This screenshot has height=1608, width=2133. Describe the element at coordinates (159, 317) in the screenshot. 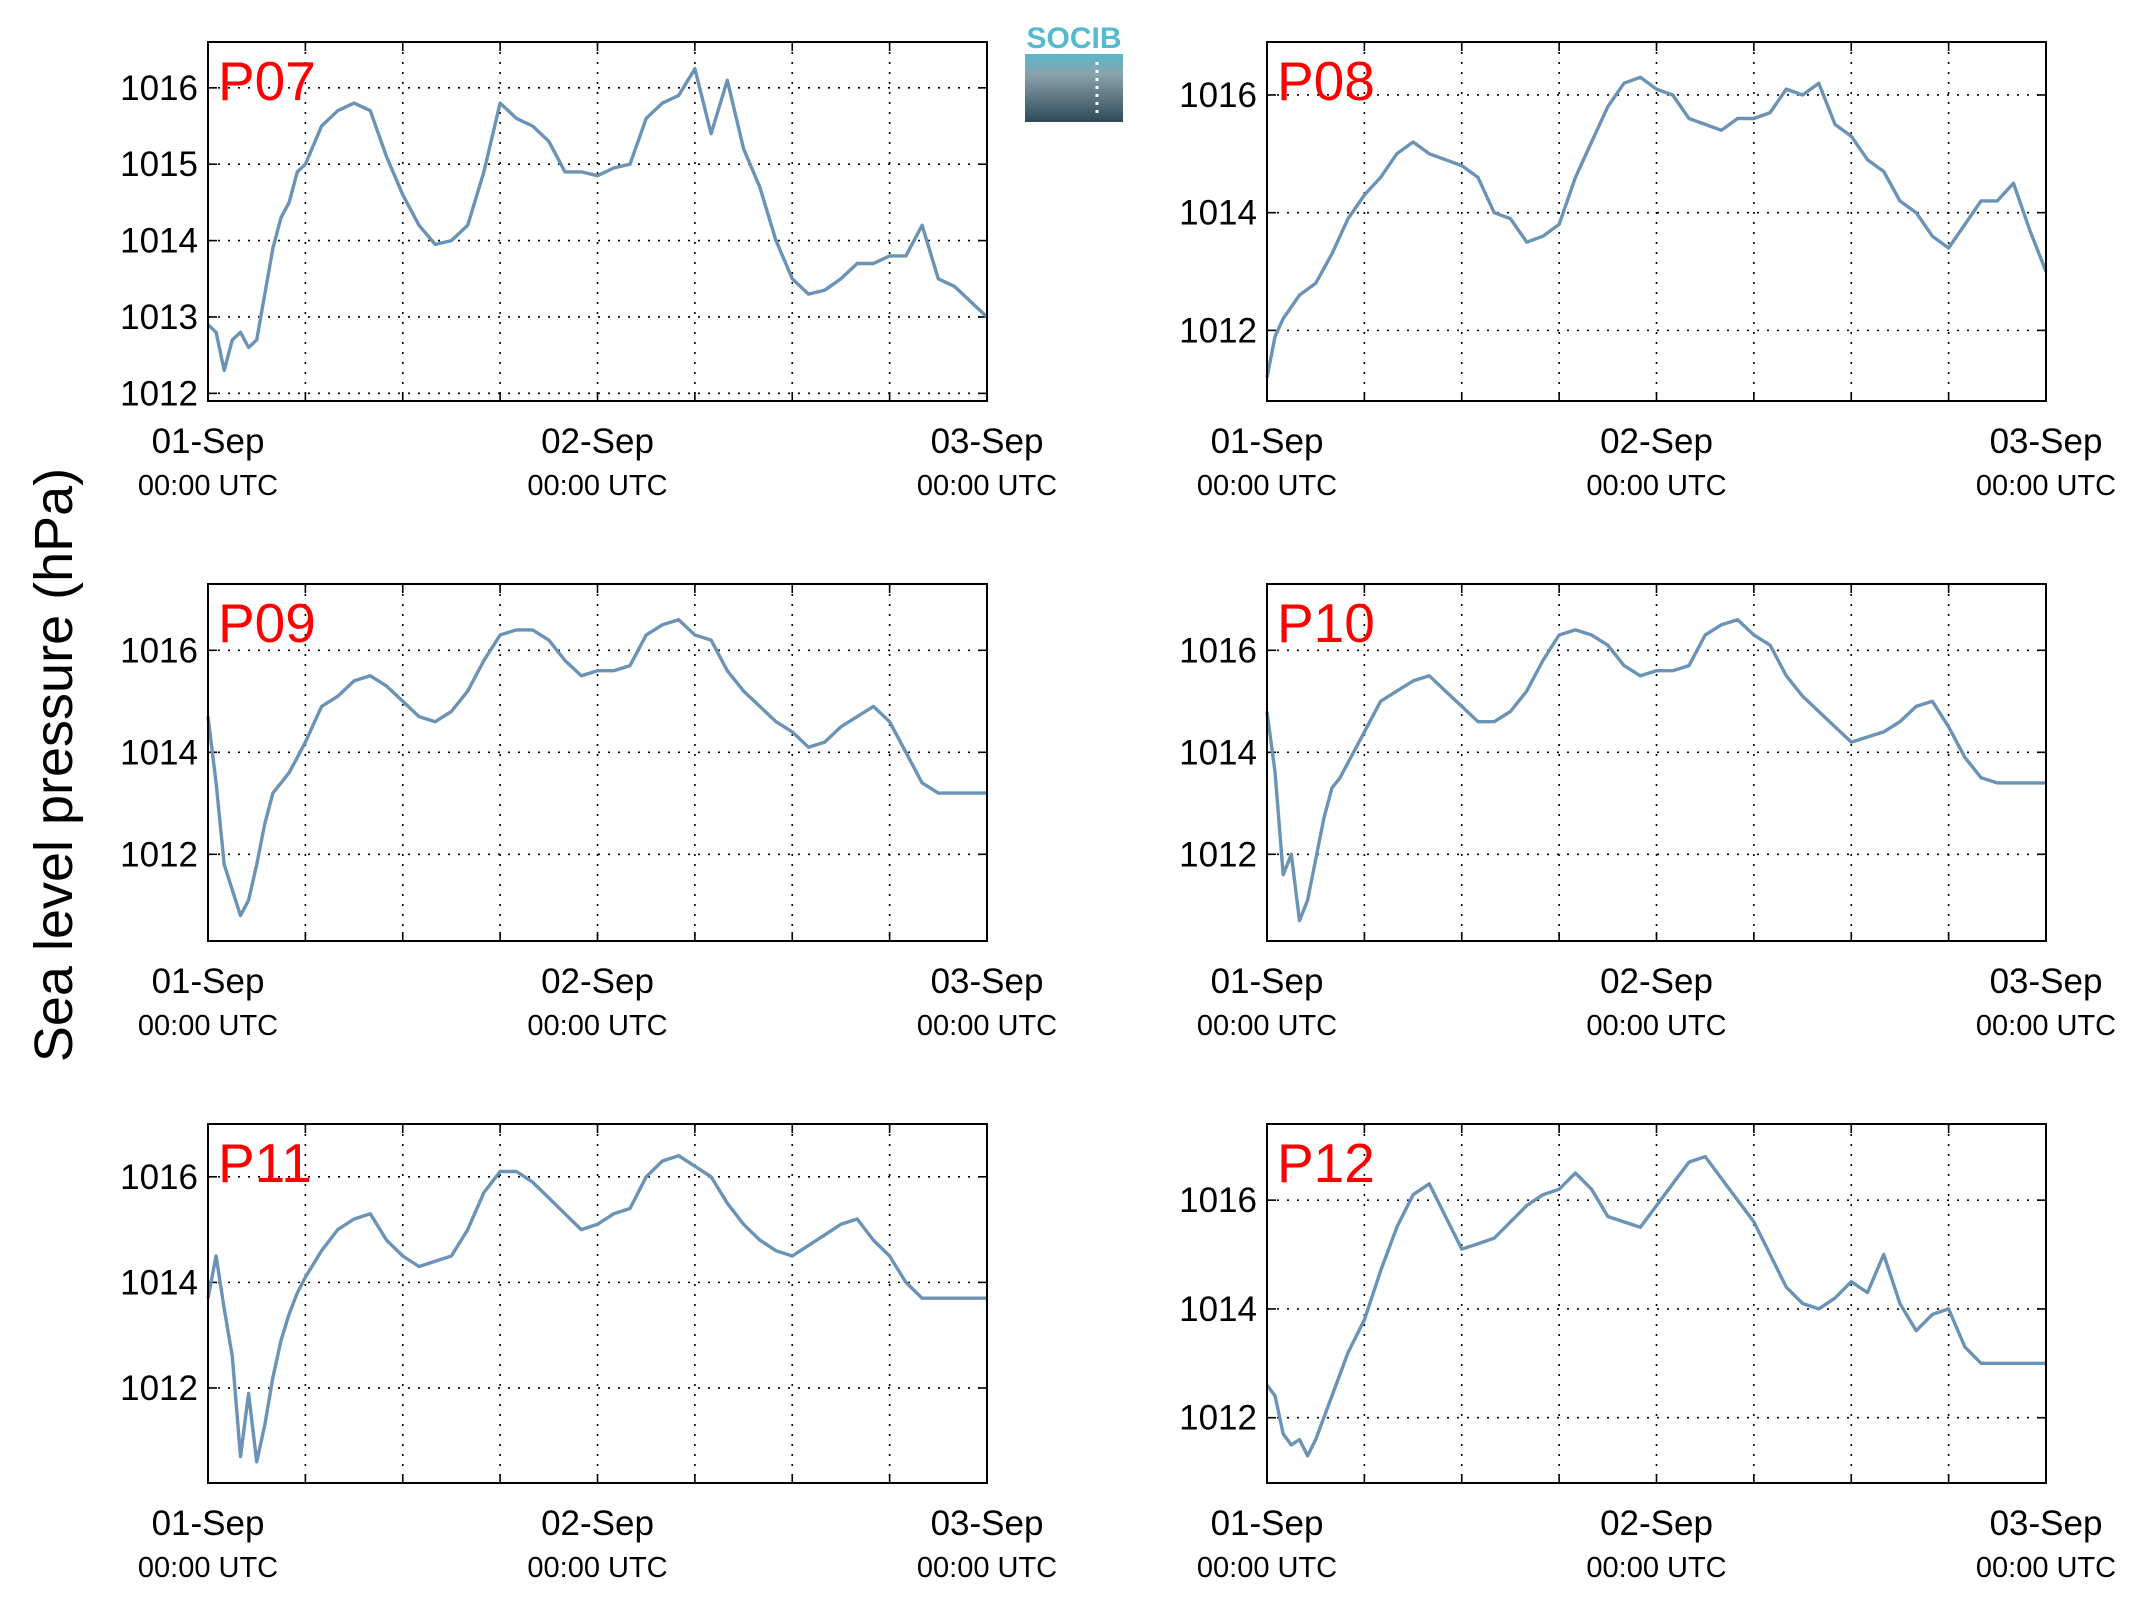

I see `y-tick-label: 1013` at that location.